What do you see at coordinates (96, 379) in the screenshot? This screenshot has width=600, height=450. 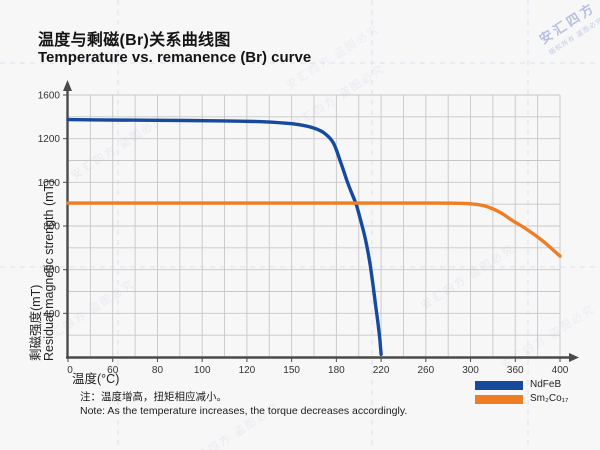 I see `x-axis-title: 温度(°C)` at bounding box center [96, 379].